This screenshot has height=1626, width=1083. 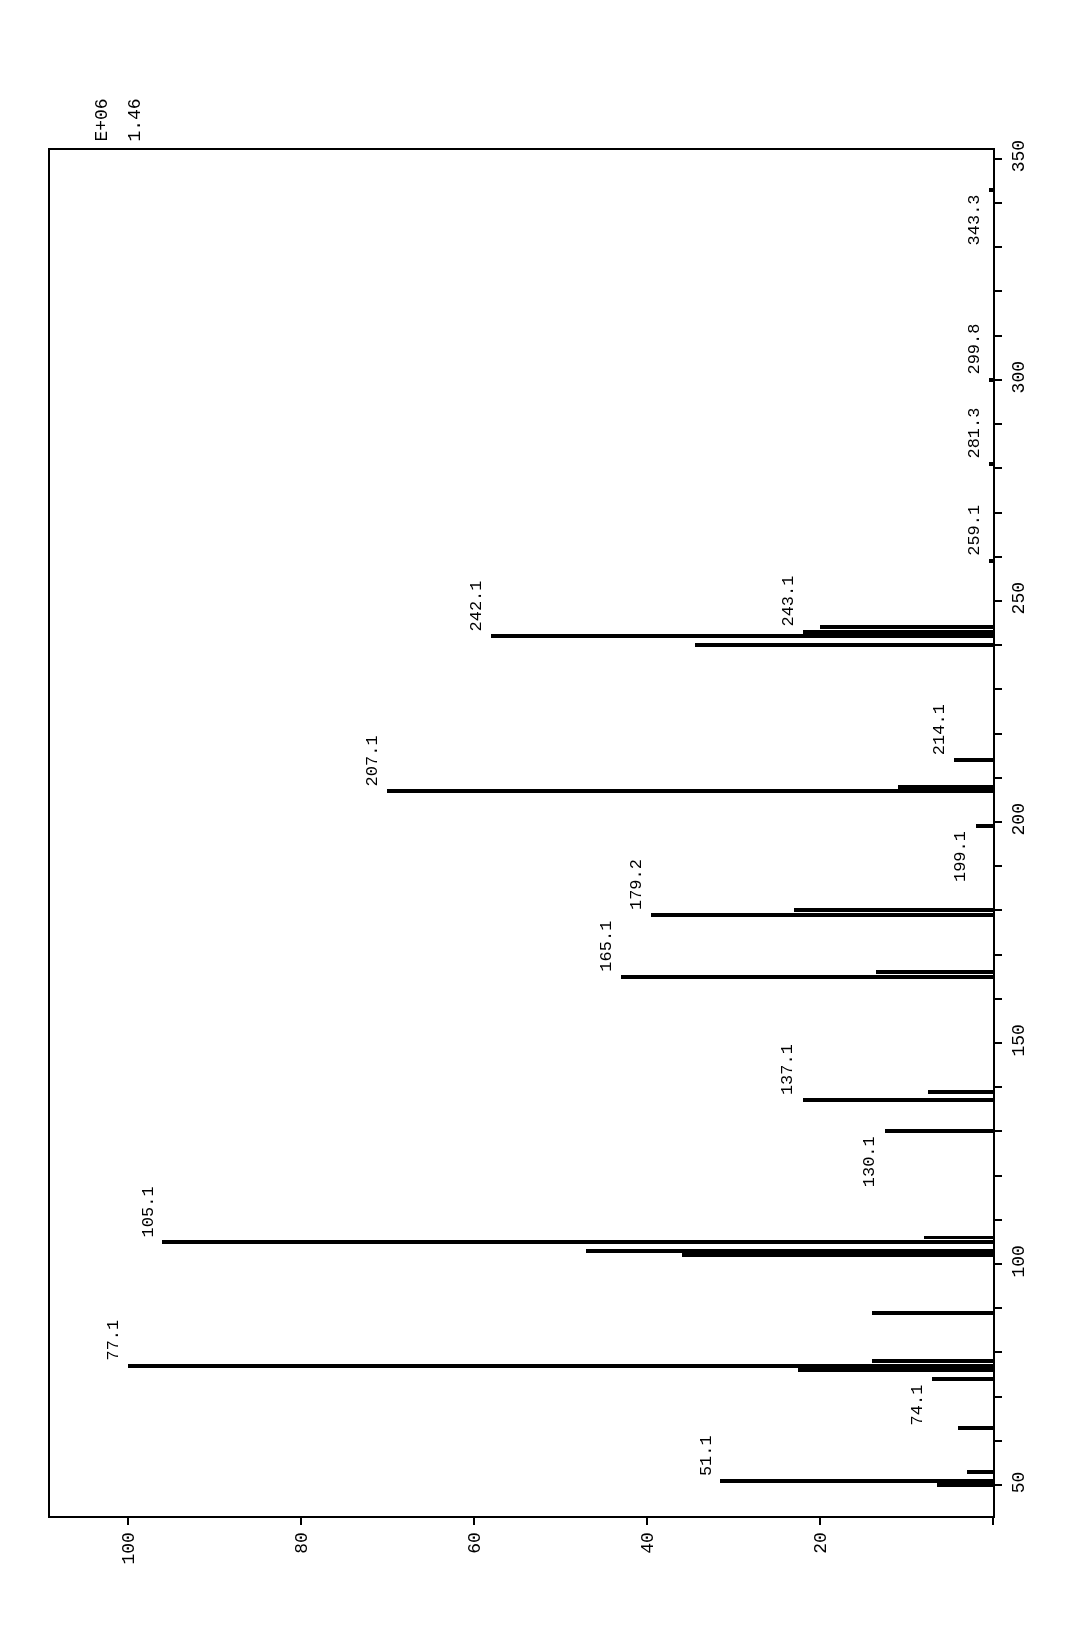 What do you see at coordinates (940, 730) in the screenshot?
I see `annotation: 214.1` at bounding box center [940, 730].